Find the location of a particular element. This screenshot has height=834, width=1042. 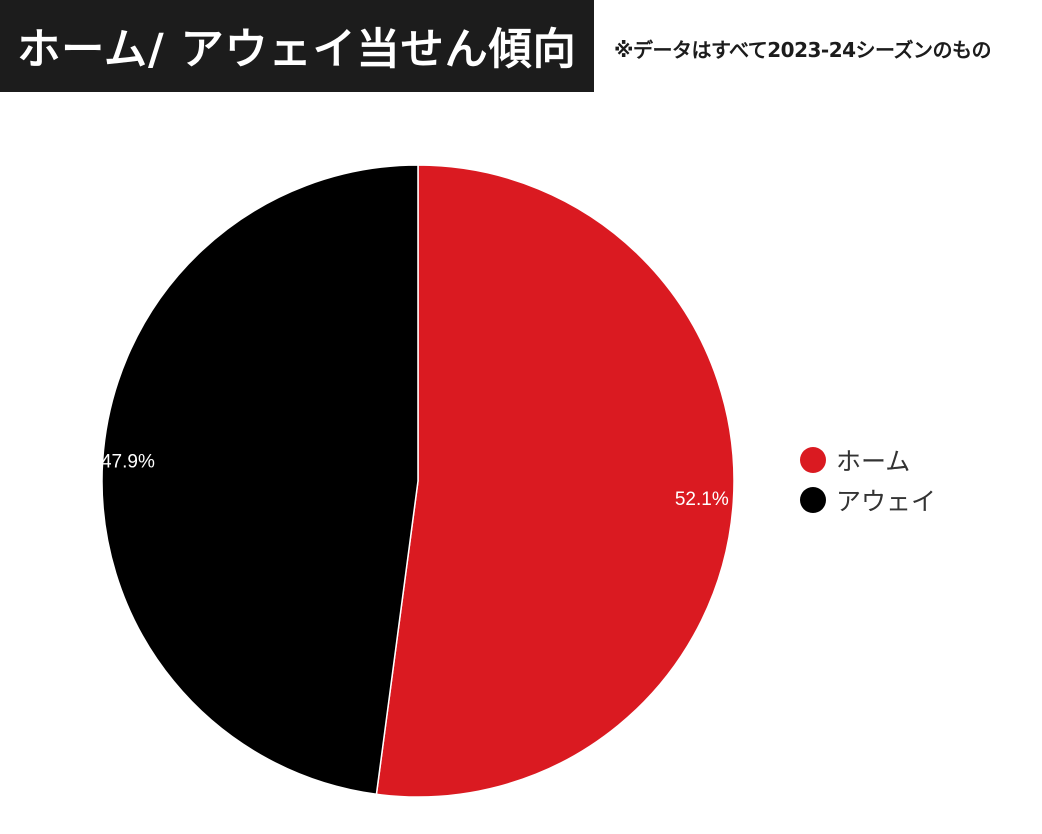

legend: ホーム アウェイ is located at coordinates (868, 480).